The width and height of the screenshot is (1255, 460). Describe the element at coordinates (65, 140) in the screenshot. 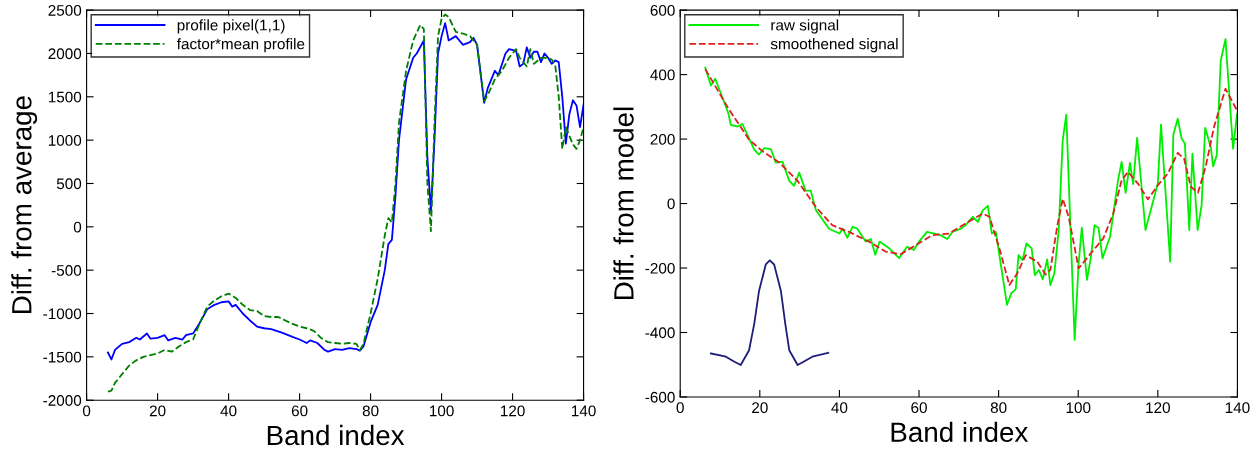

I see `y-tick-label: 1000` at that location.